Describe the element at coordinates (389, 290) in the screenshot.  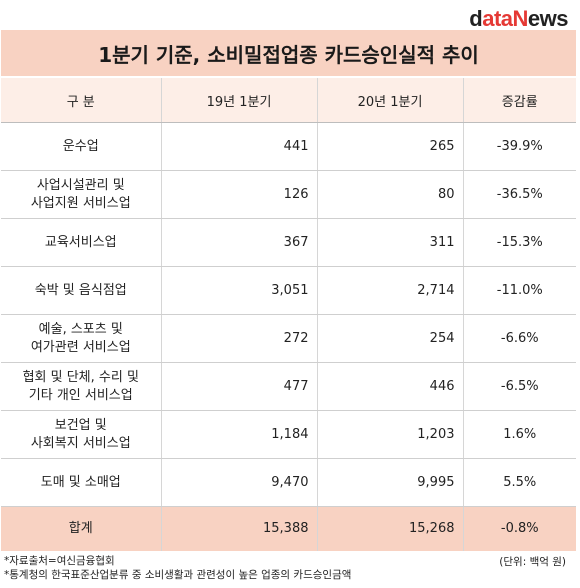
I see `value-2020q1: 2,714` at that location.